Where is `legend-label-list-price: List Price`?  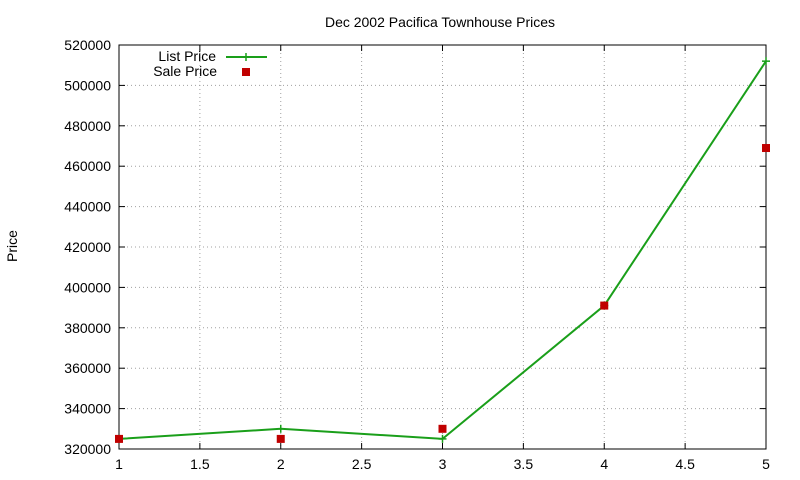
legend-label-list-price: List Price is located at coordinates (187, 56).